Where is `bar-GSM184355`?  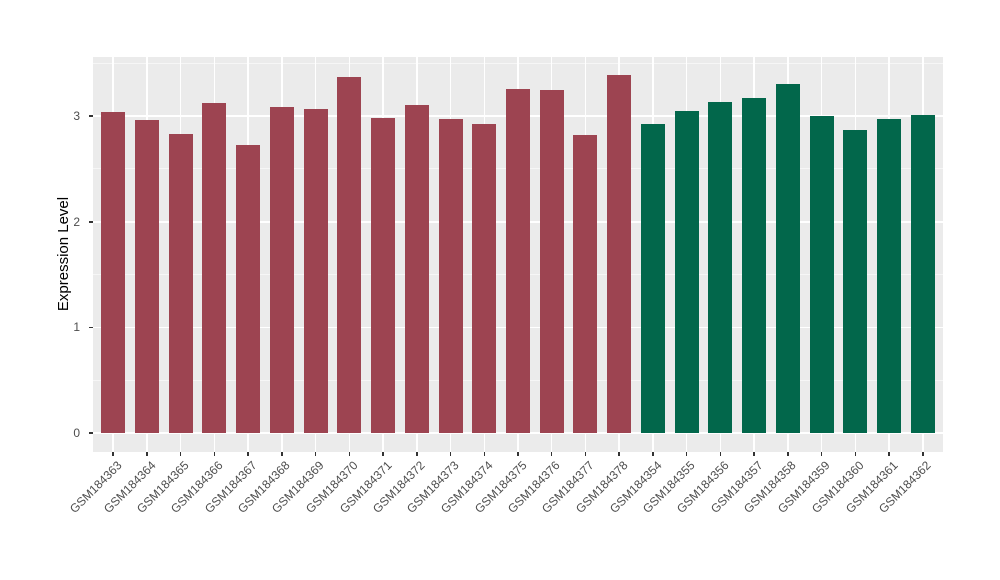 bar-GSM184355 is located at coordinates (686, 271).